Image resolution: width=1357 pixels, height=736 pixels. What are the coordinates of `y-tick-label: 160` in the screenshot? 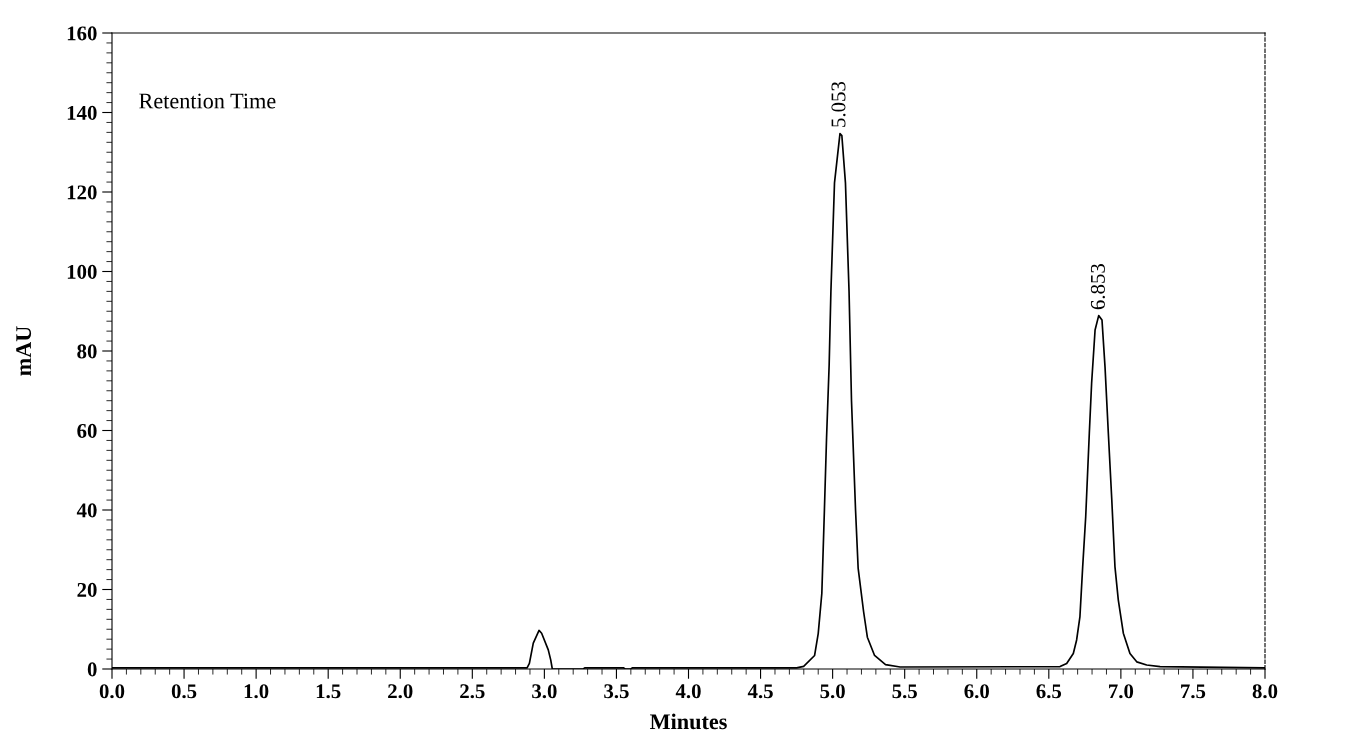 It's located at (82, 33).